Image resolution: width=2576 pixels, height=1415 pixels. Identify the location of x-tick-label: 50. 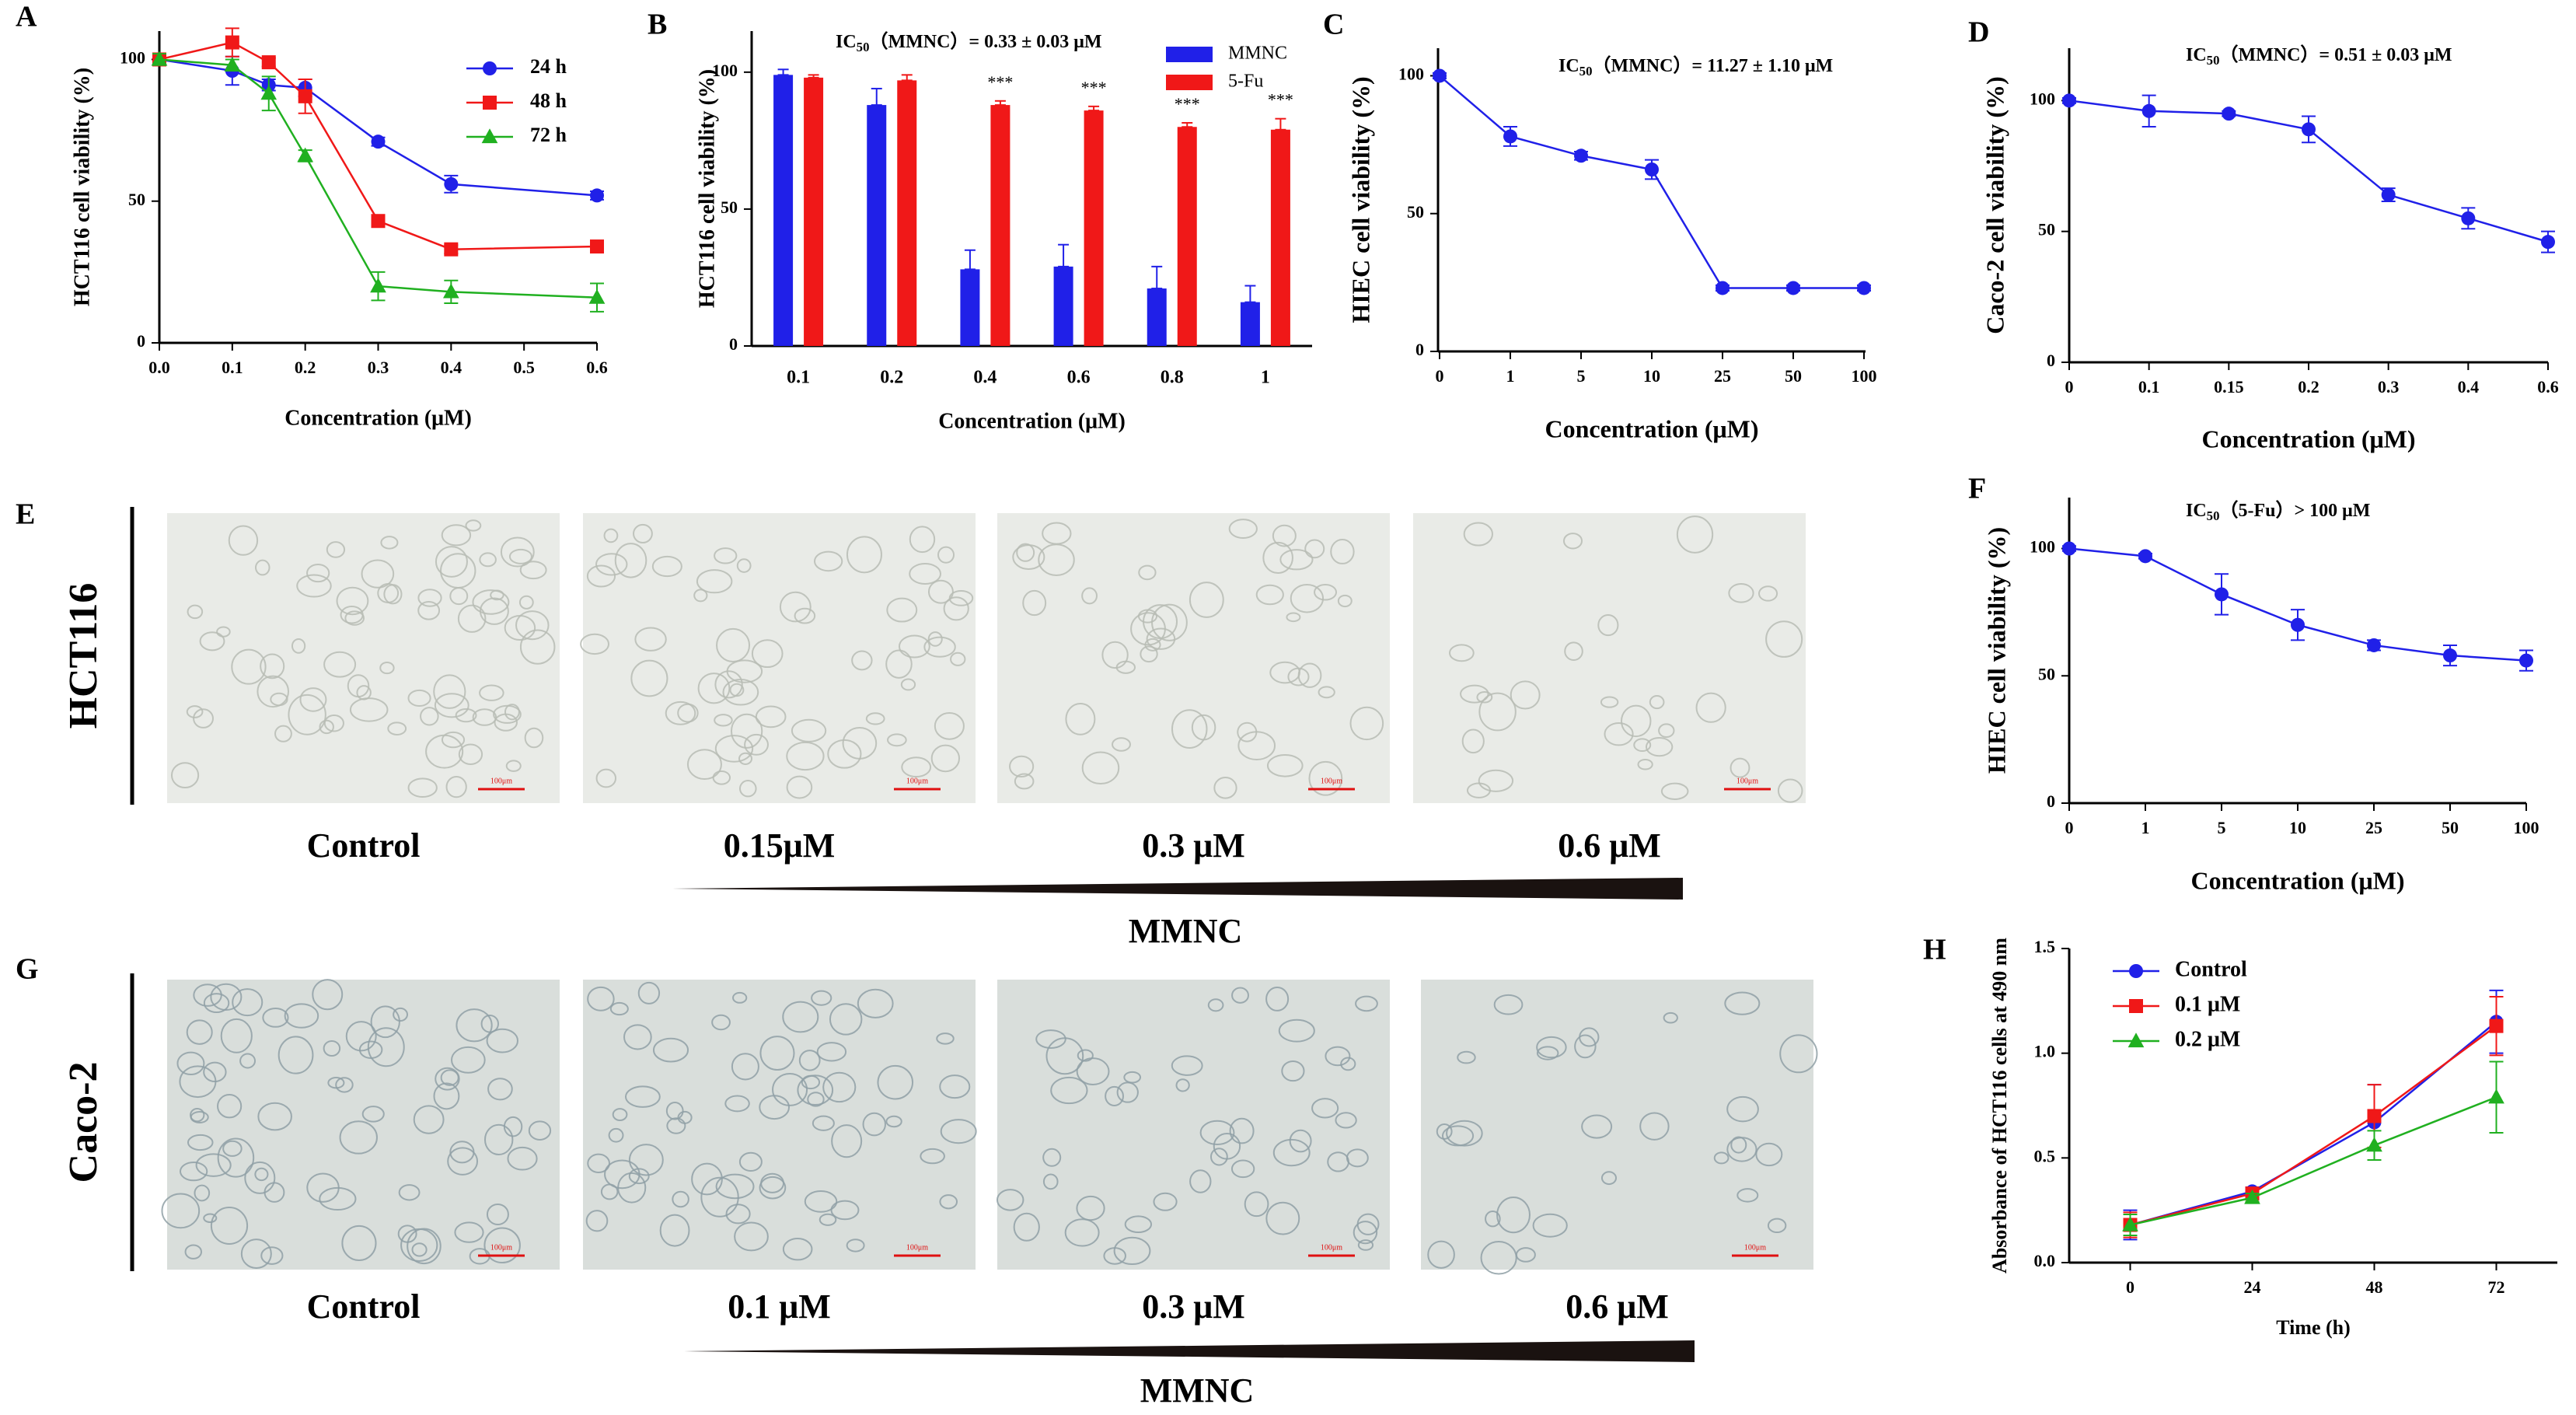
(2451, 827).